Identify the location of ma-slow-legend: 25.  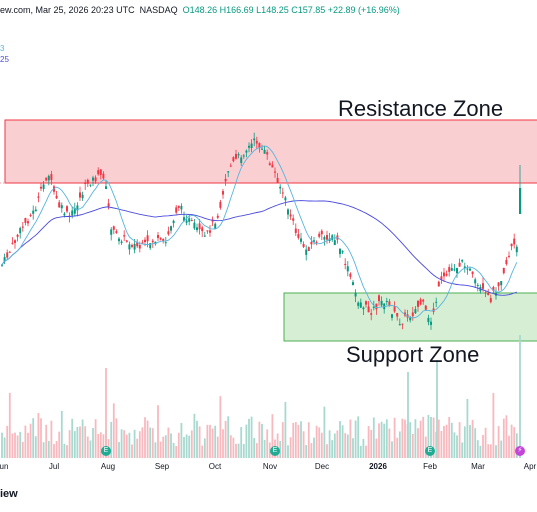
(4, 59).